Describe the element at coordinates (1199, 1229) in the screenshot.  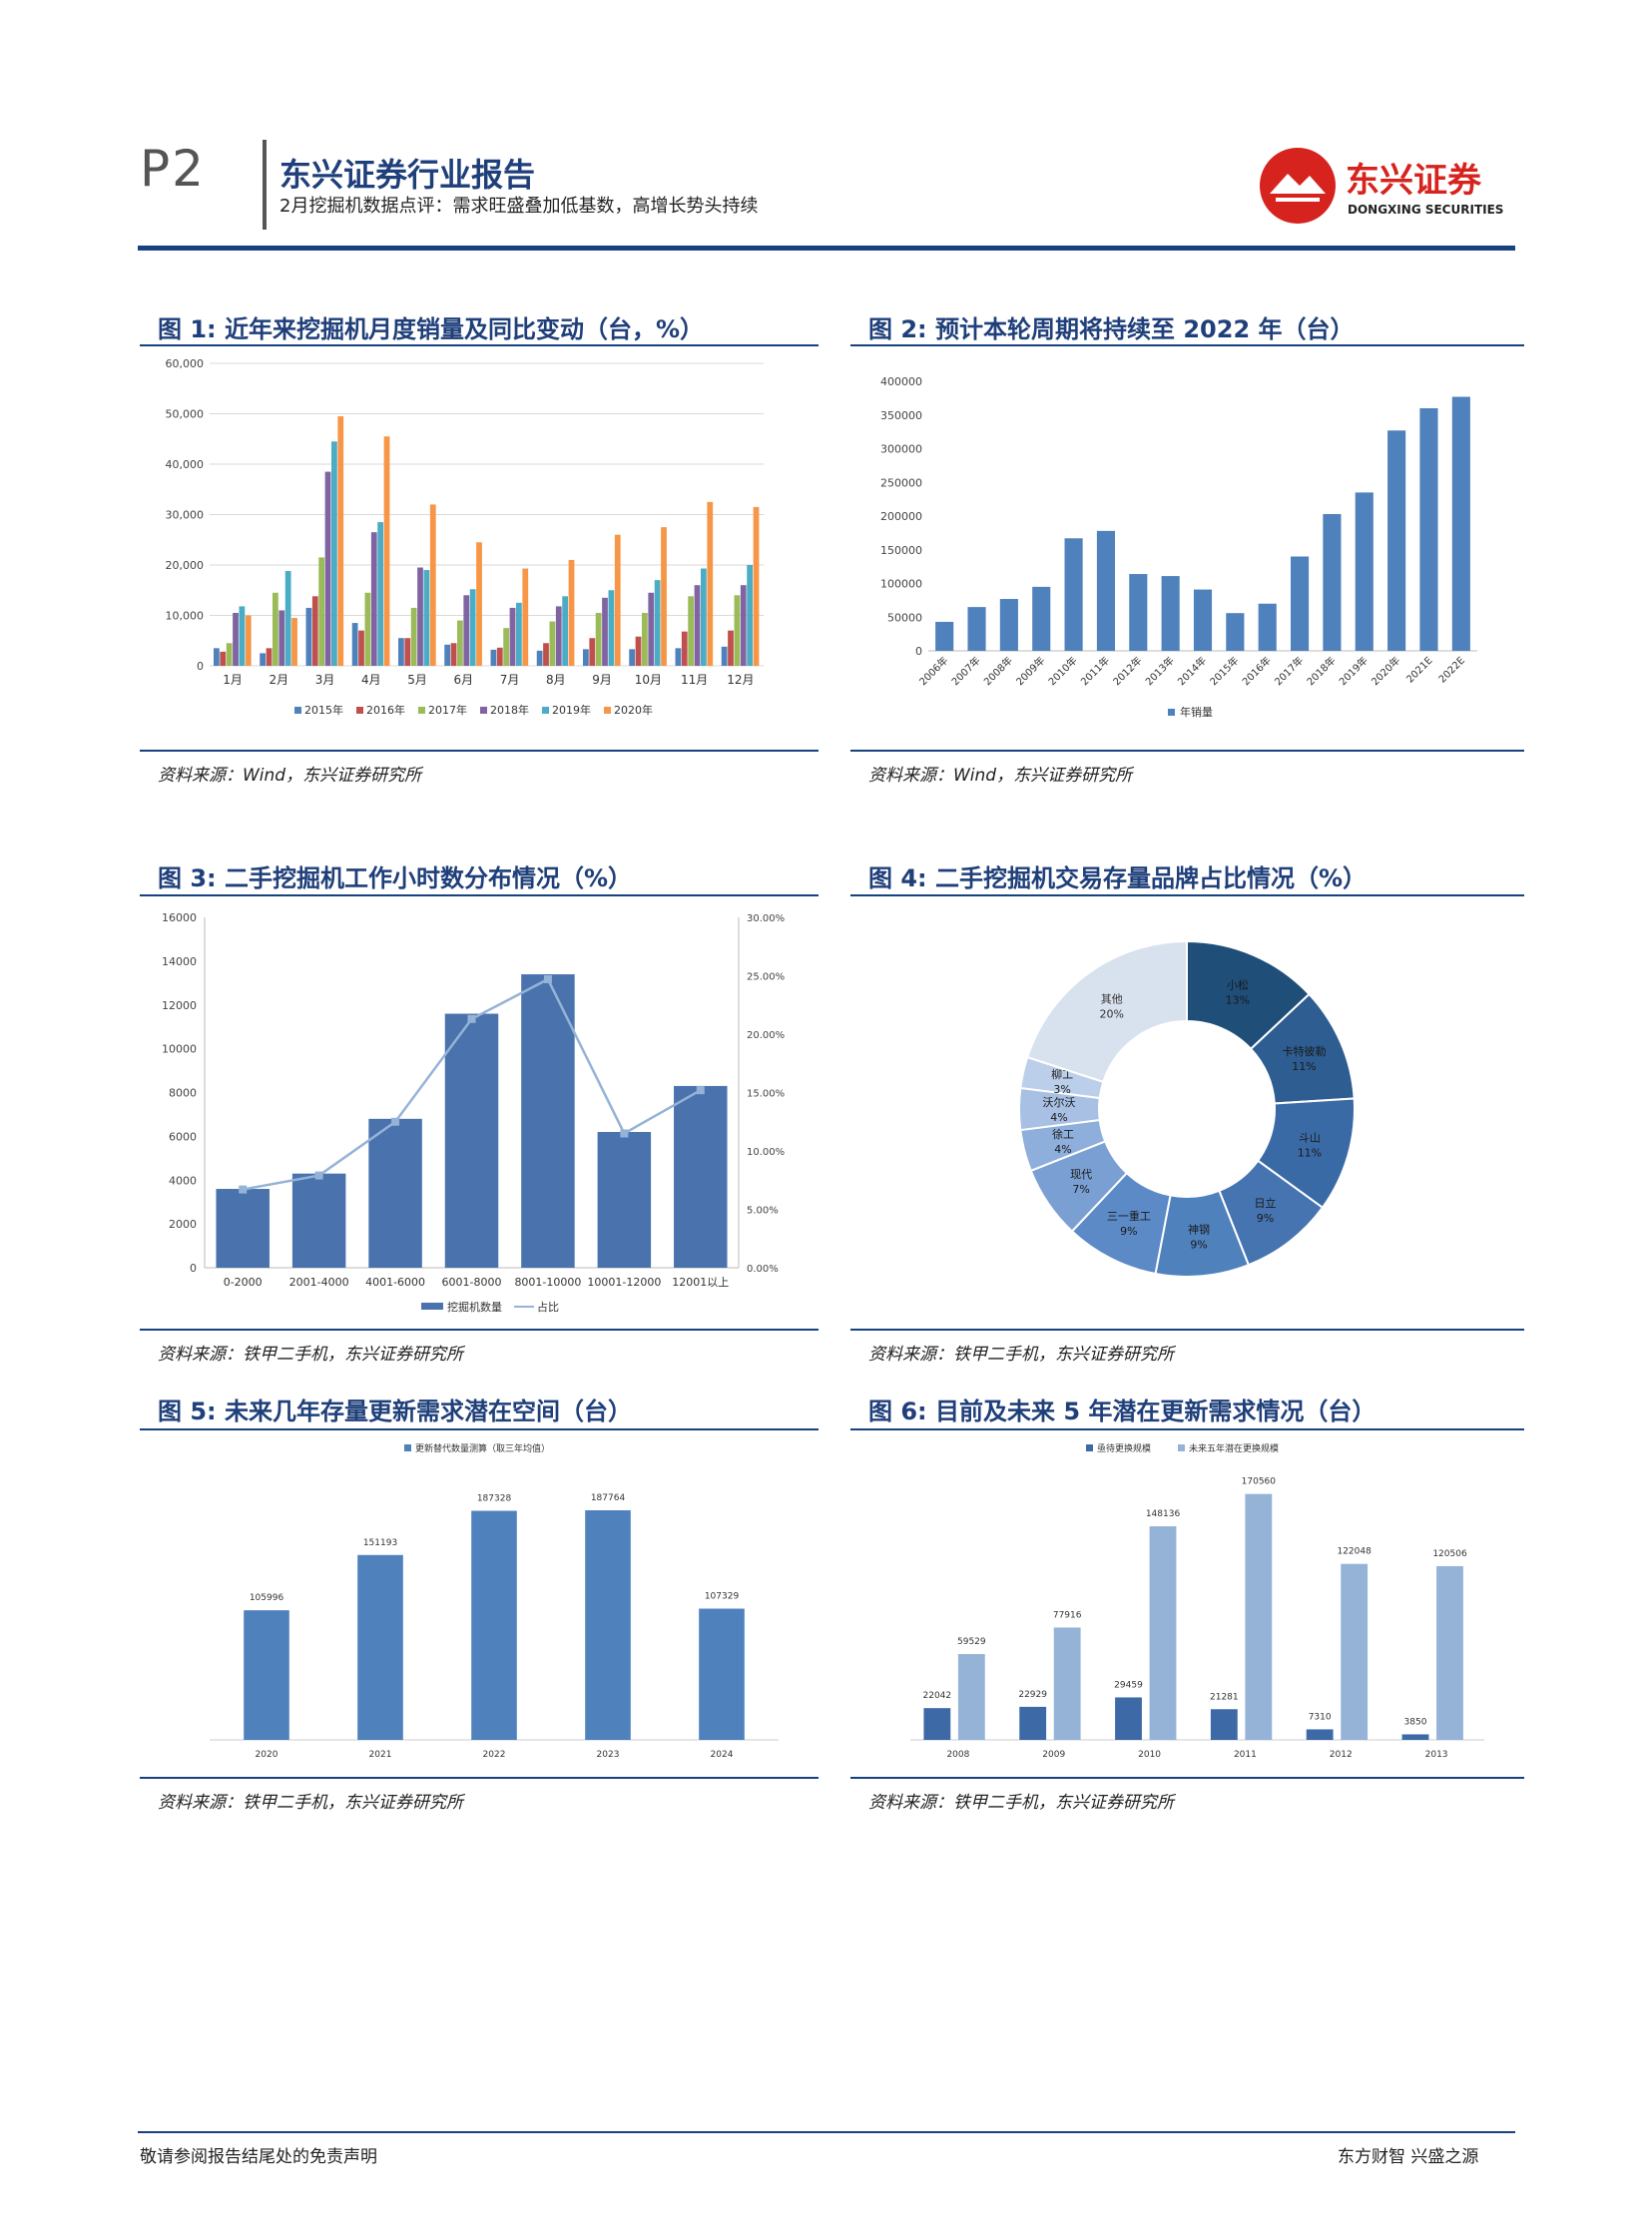
I see `slice-label: 神钢` at that location.